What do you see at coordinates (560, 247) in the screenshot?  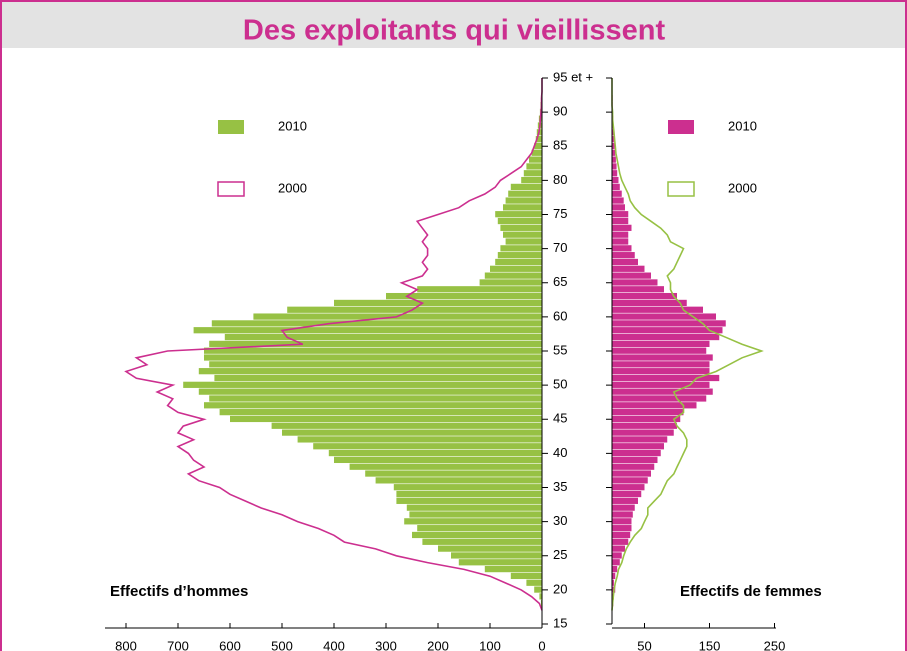 I see `y-tick-label: 70` at bounding box center [560, 247].